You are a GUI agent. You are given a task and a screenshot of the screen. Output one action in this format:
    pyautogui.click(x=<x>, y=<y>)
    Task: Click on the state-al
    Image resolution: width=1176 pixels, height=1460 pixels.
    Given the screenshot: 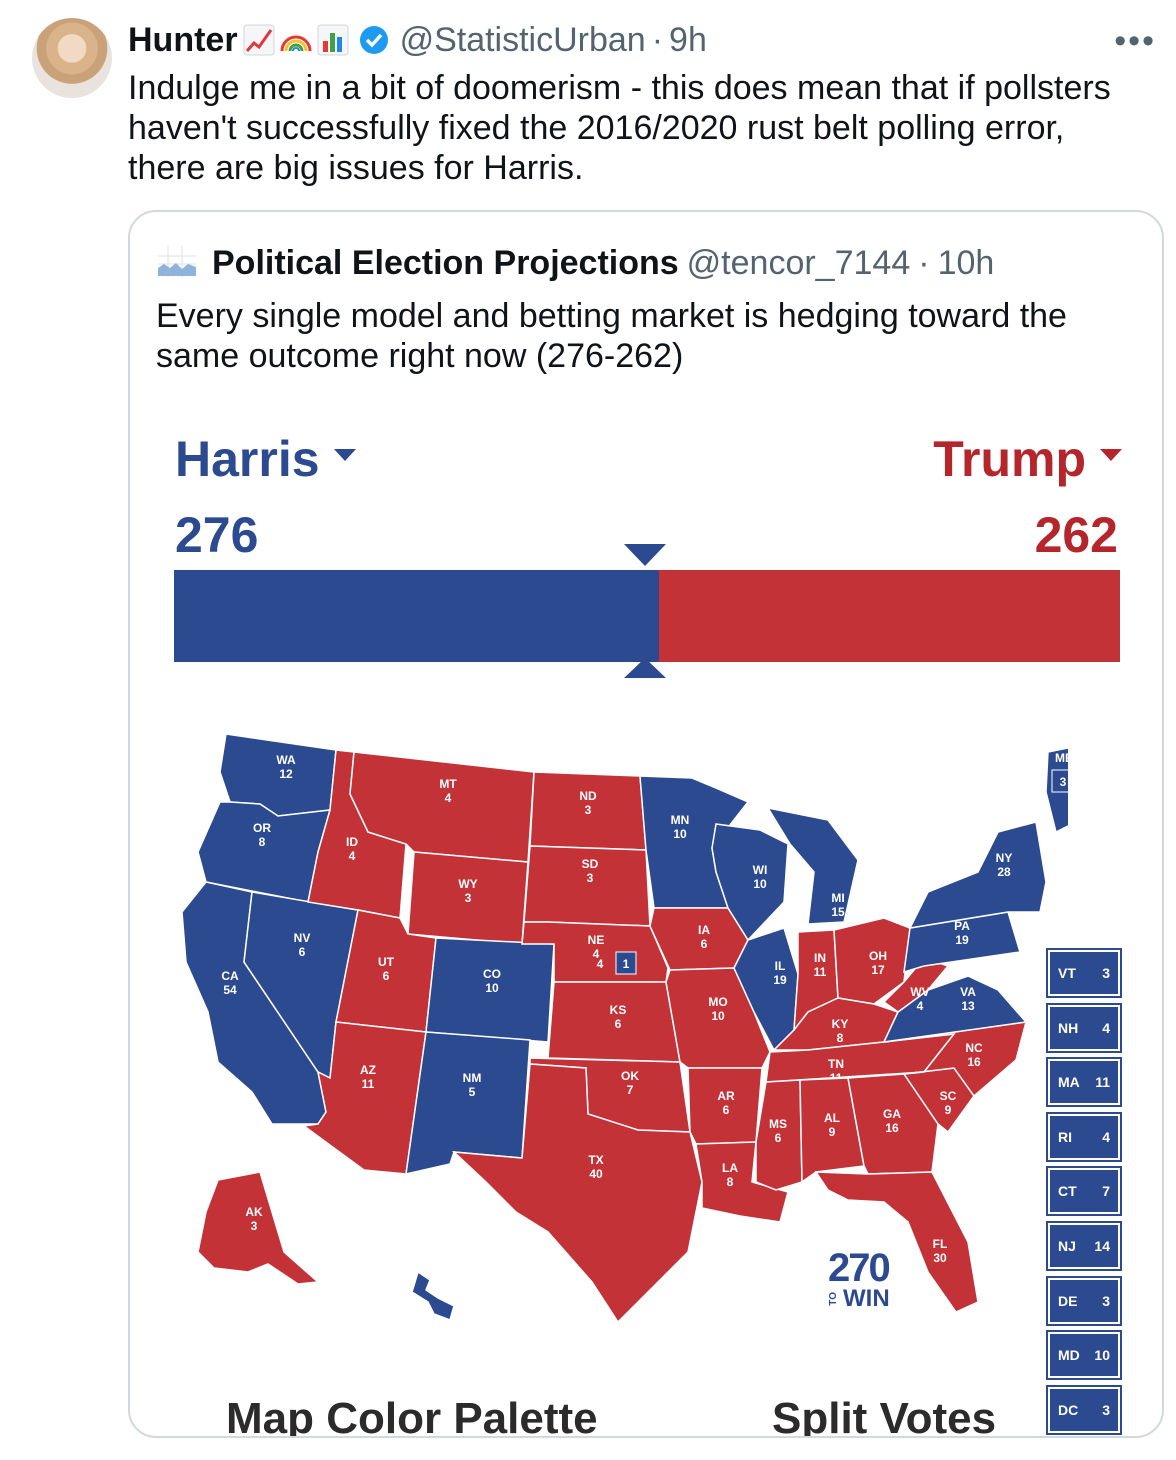 What is the action you would take?
    pyautogui.click(x=832, y=1130)
    